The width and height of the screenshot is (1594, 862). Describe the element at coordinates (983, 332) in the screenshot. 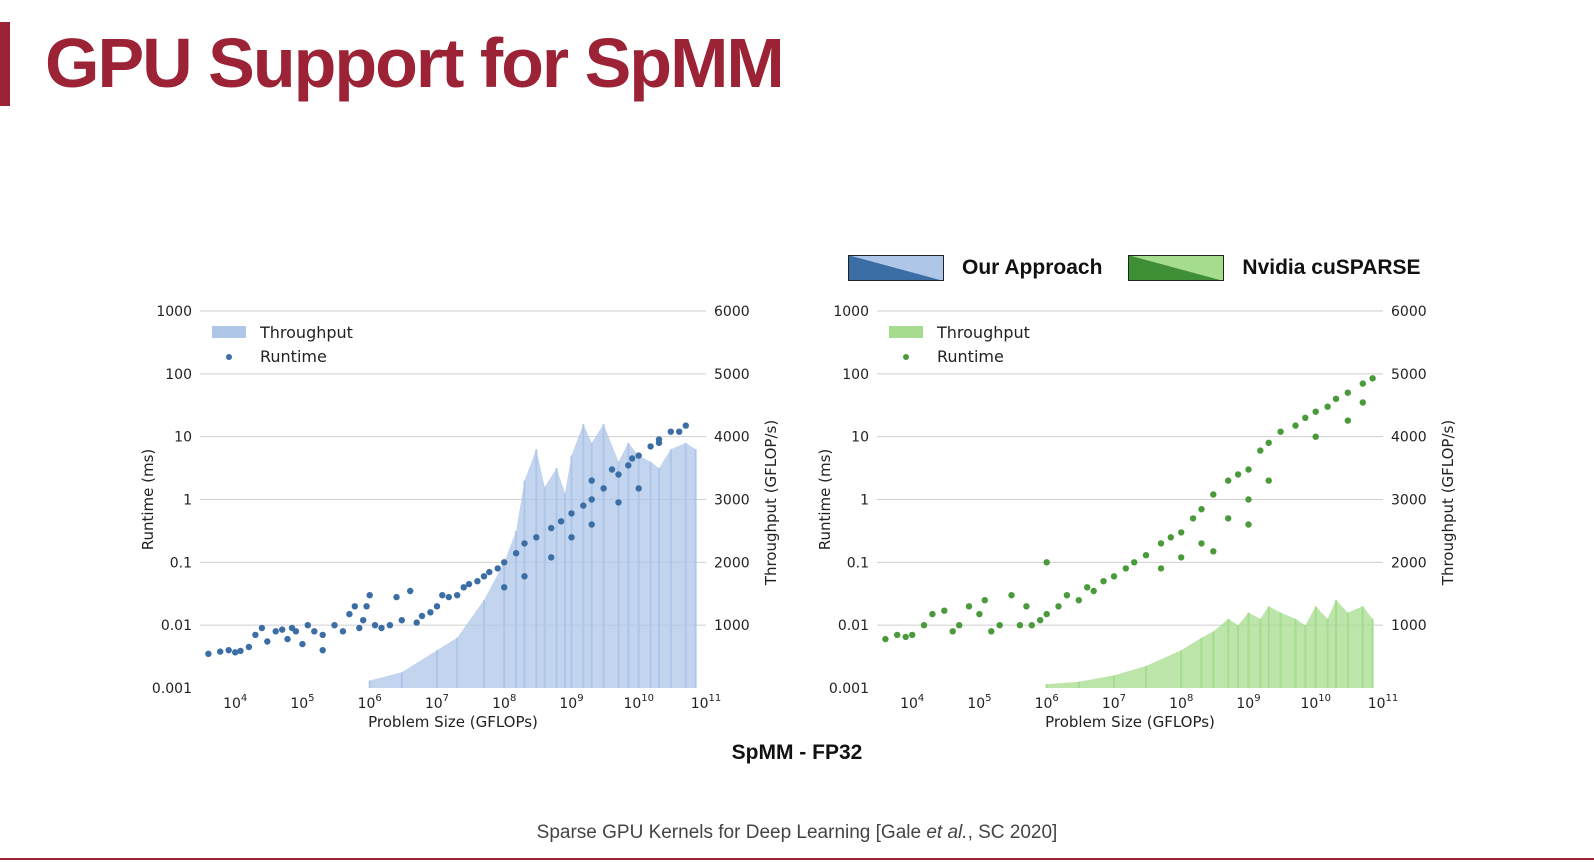

I see `legend-label-throughput: Throughput` at that location.